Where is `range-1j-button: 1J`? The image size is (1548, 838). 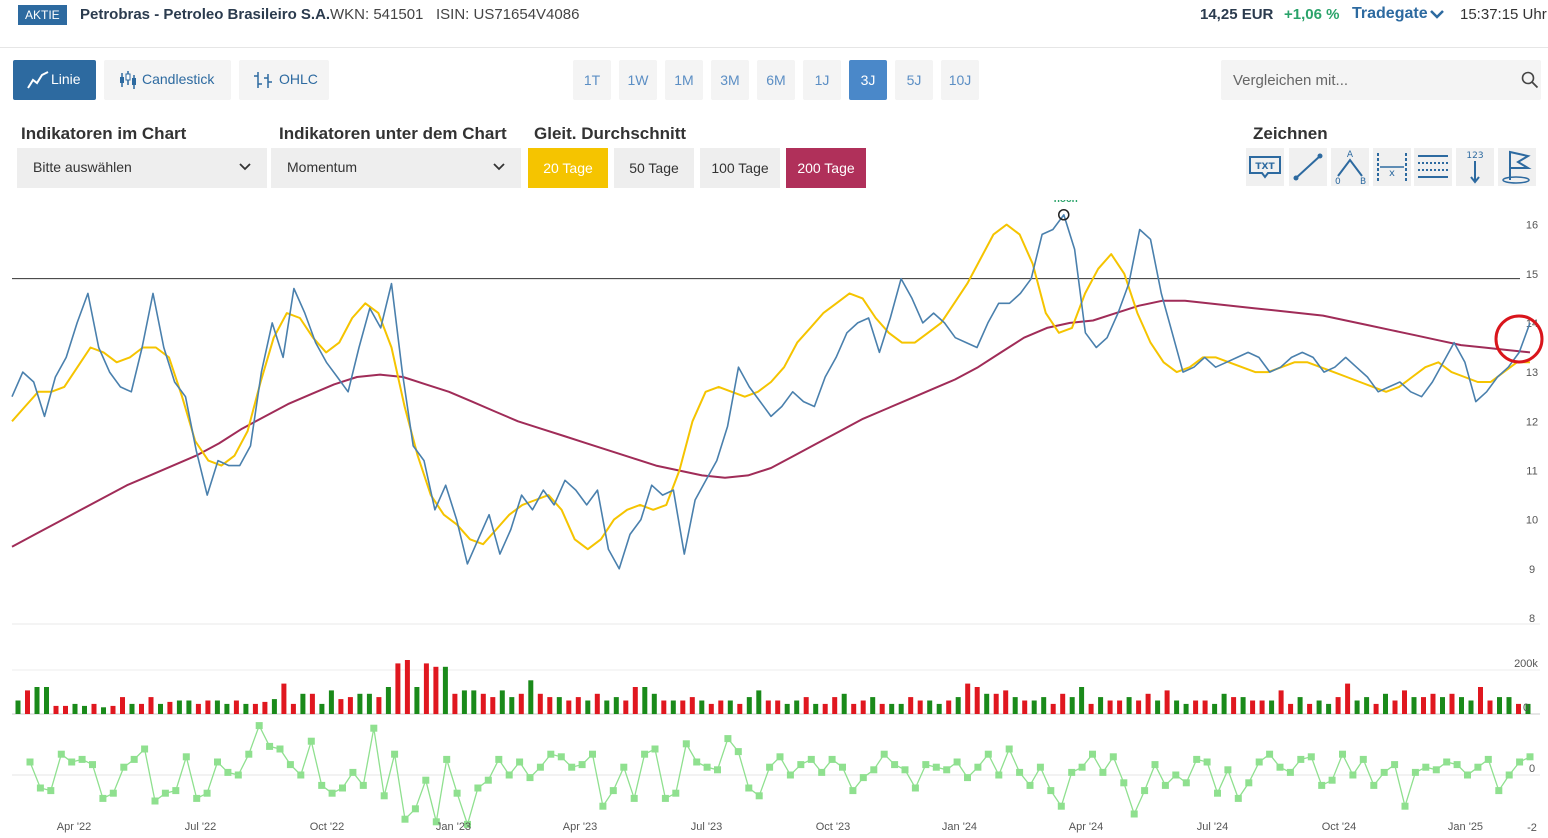
range-1j-button: 1J is located at coordinates (822, 80).